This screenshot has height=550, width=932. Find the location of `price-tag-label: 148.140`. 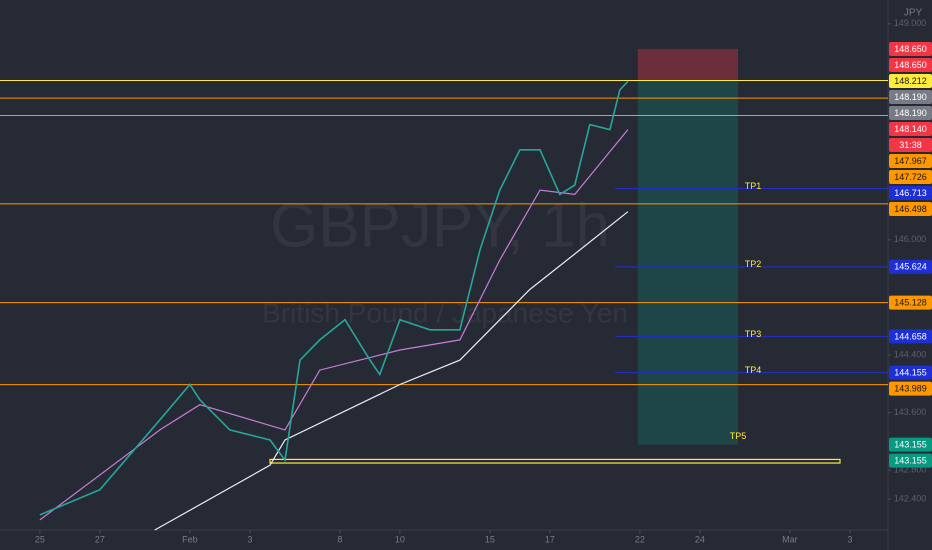

price-tag-label: 148.140 is located at coordinates (910, 129).